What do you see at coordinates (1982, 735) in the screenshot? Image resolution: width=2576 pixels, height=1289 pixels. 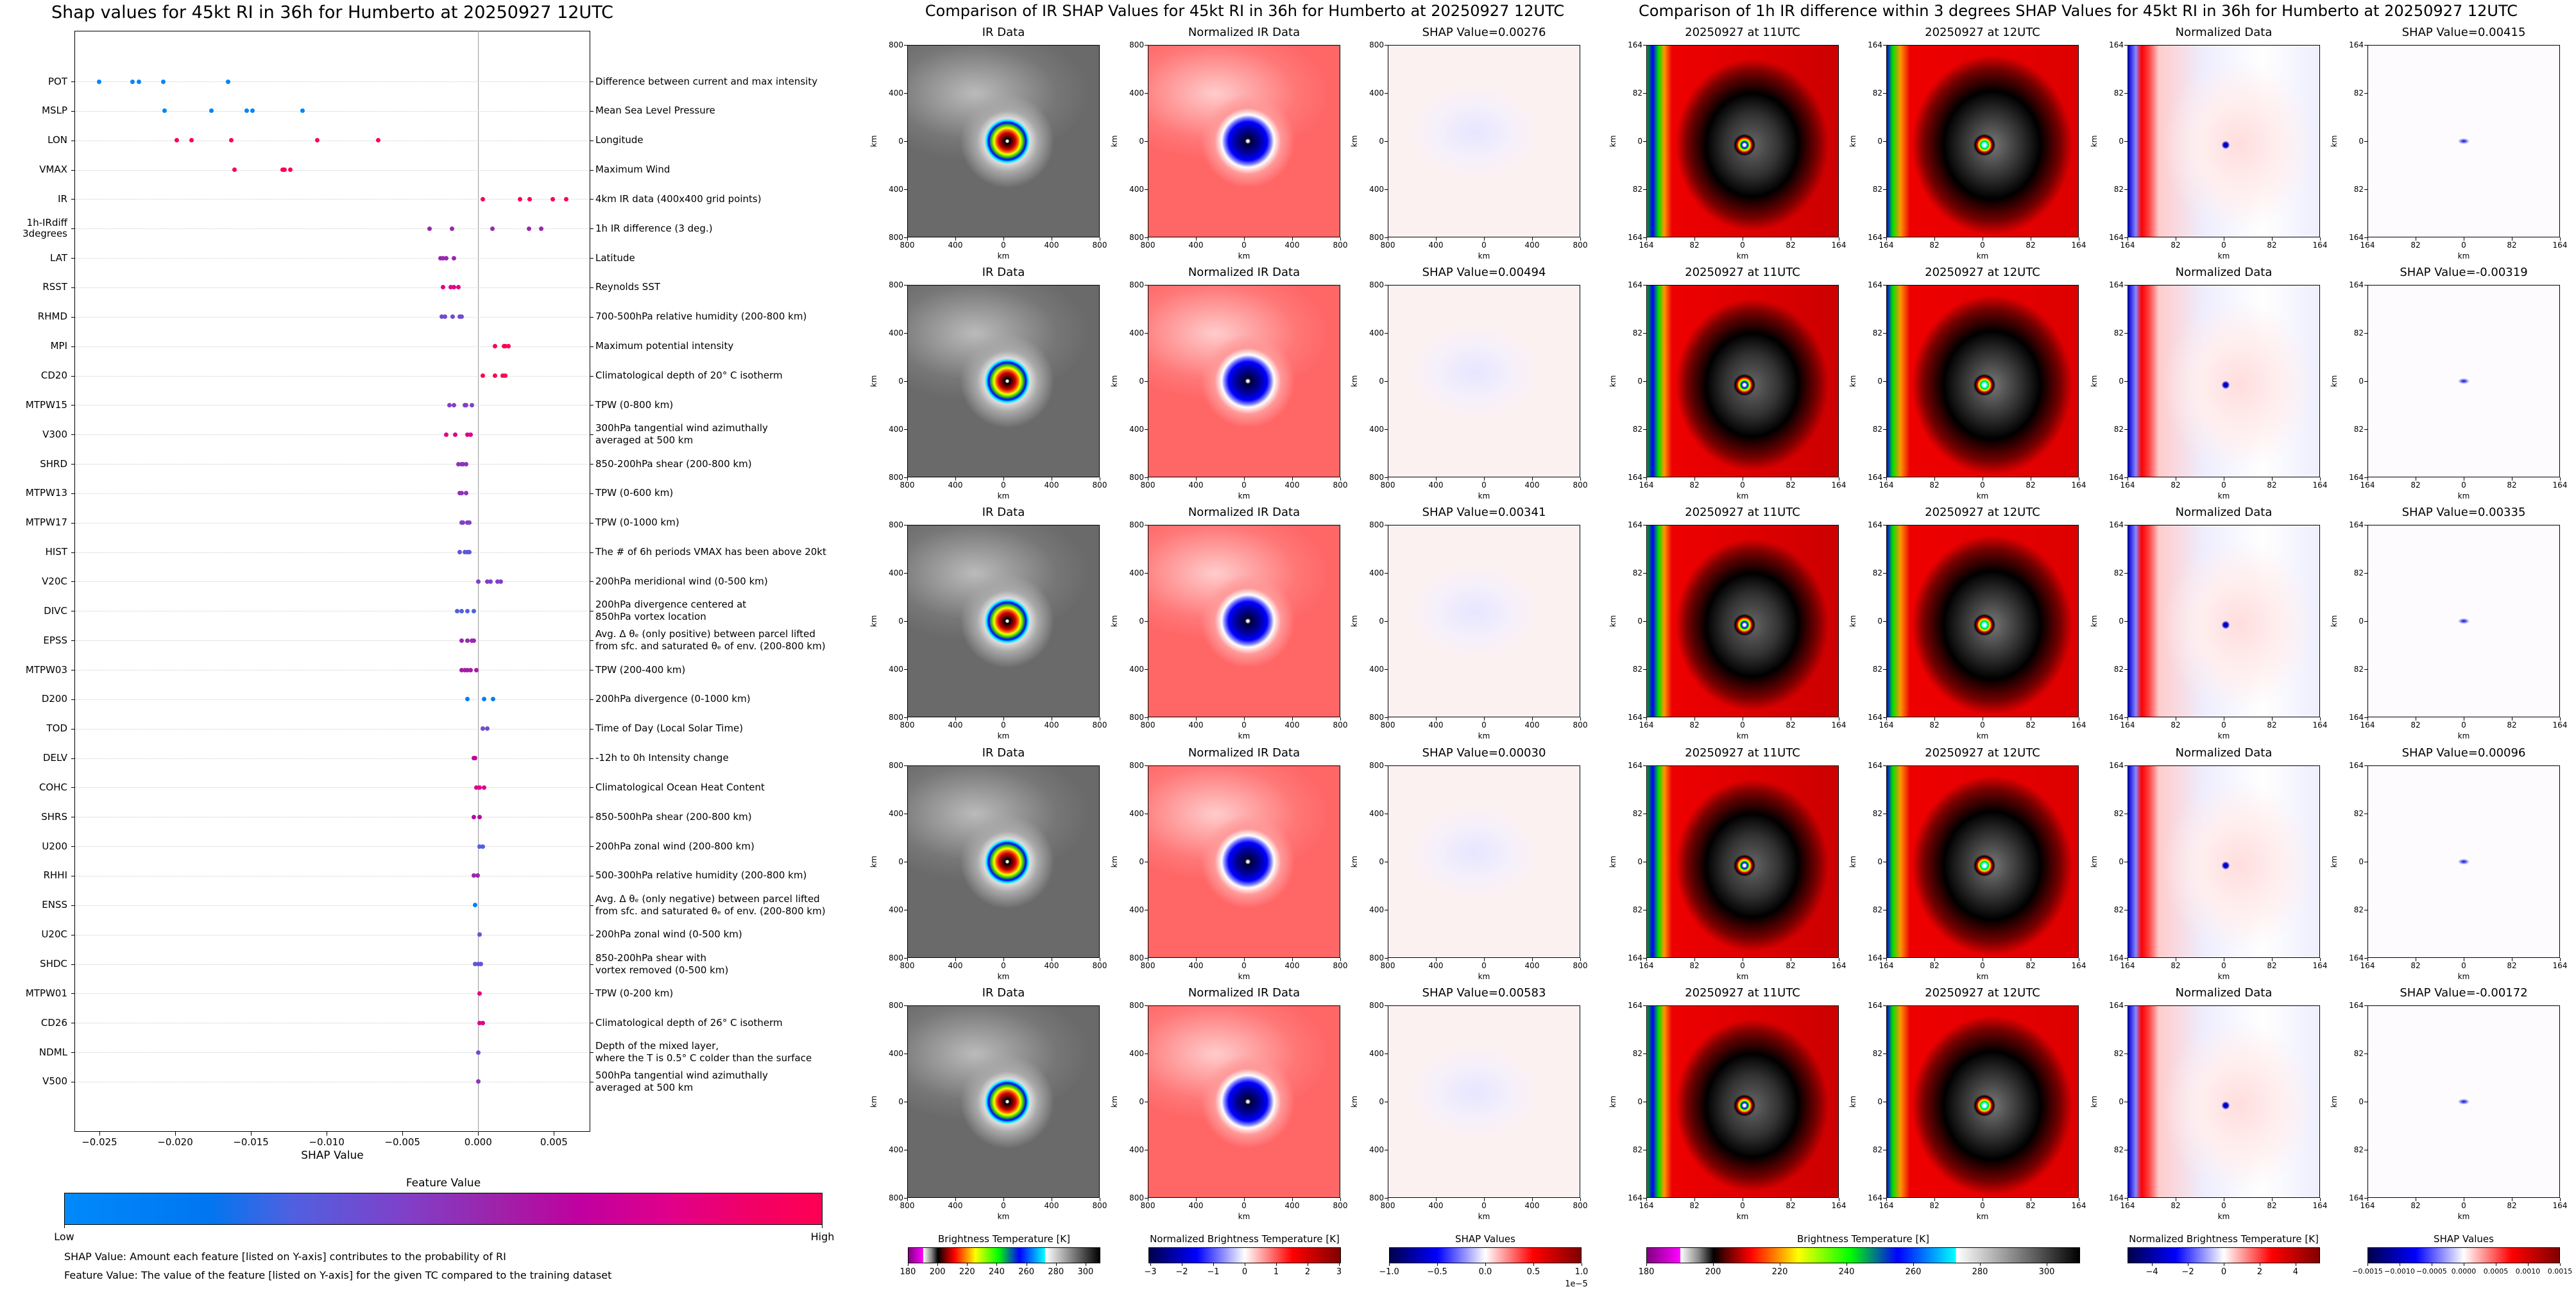 I see `x-axis-label: km` at bounding box center [1982, 735].